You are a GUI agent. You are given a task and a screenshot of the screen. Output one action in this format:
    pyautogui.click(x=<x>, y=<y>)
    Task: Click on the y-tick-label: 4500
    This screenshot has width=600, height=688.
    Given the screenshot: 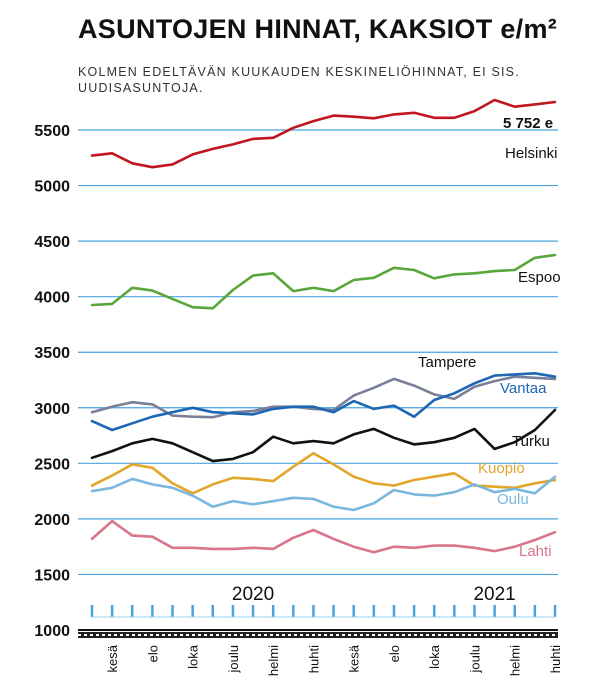 What is the action you would take?
    pyautogui.click(x=52, y=242)
    